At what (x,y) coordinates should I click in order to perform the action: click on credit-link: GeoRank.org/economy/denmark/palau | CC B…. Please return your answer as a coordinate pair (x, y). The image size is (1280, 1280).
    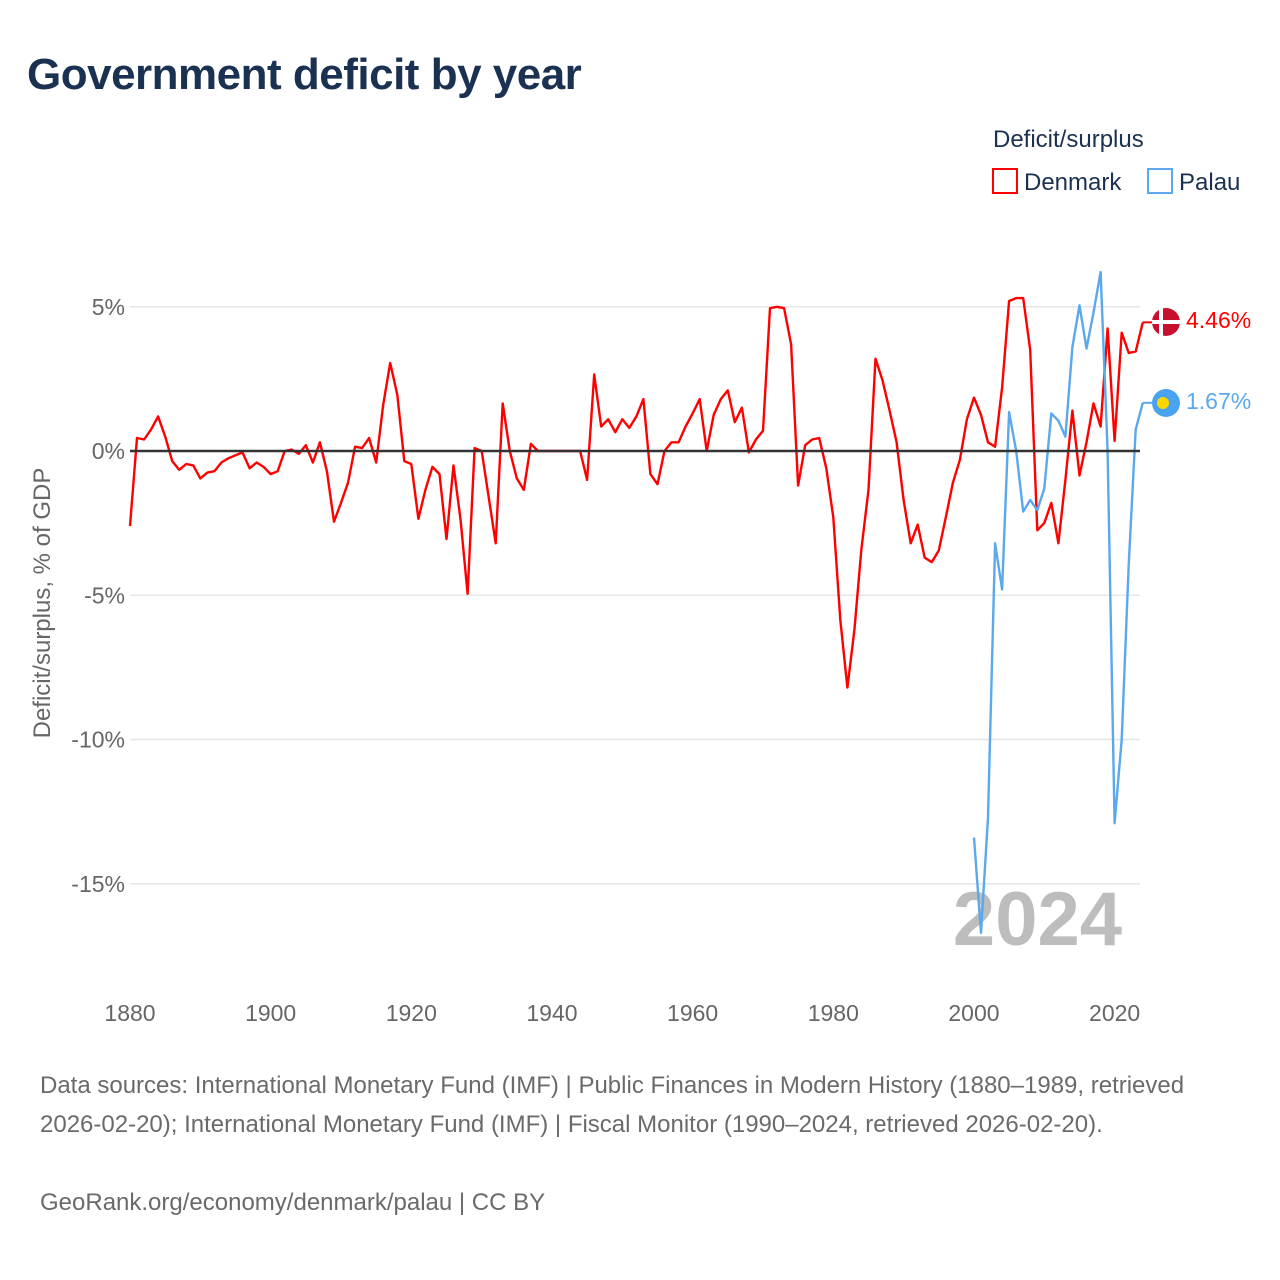
    Looking at the image, I should click on (293, 1202).